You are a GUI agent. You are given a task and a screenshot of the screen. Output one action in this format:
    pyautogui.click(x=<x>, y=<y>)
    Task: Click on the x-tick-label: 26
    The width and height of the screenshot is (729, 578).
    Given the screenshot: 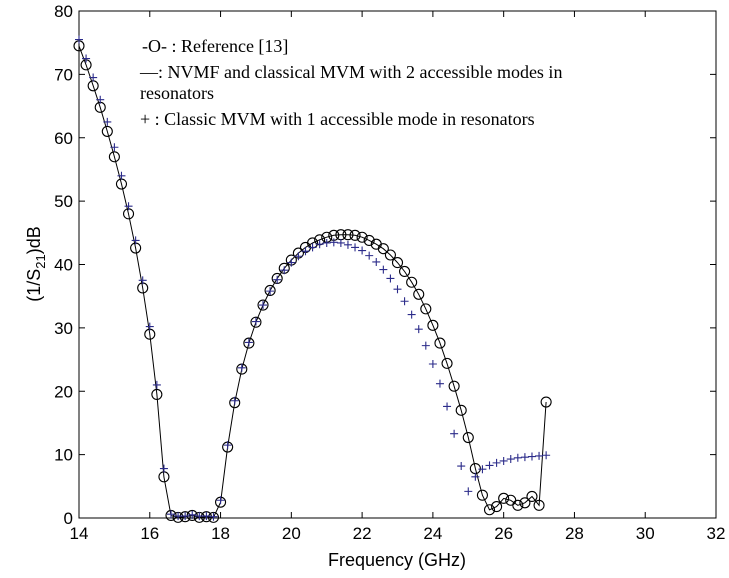 What is the action you would take?
    pyautogui.click(x=503, y=533)
    